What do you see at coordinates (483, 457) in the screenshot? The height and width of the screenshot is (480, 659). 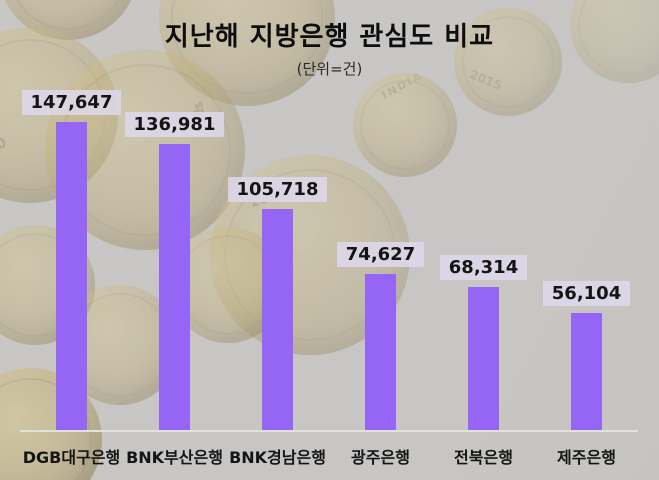 I see `bar-category-label: 전북은행` at bounding box center [483, 457].